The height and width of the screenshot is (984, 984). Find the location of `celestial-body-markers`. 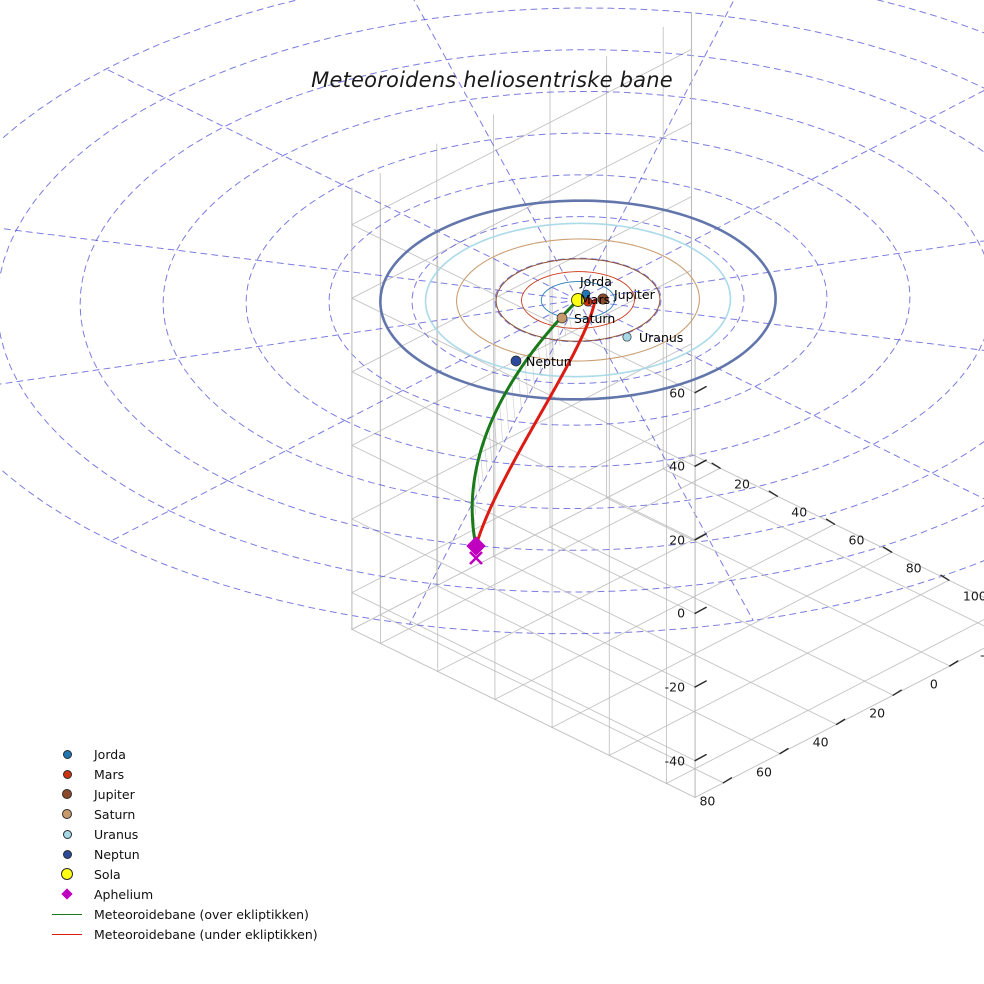

celestial-body-markers is located at coordinates (549, 427).